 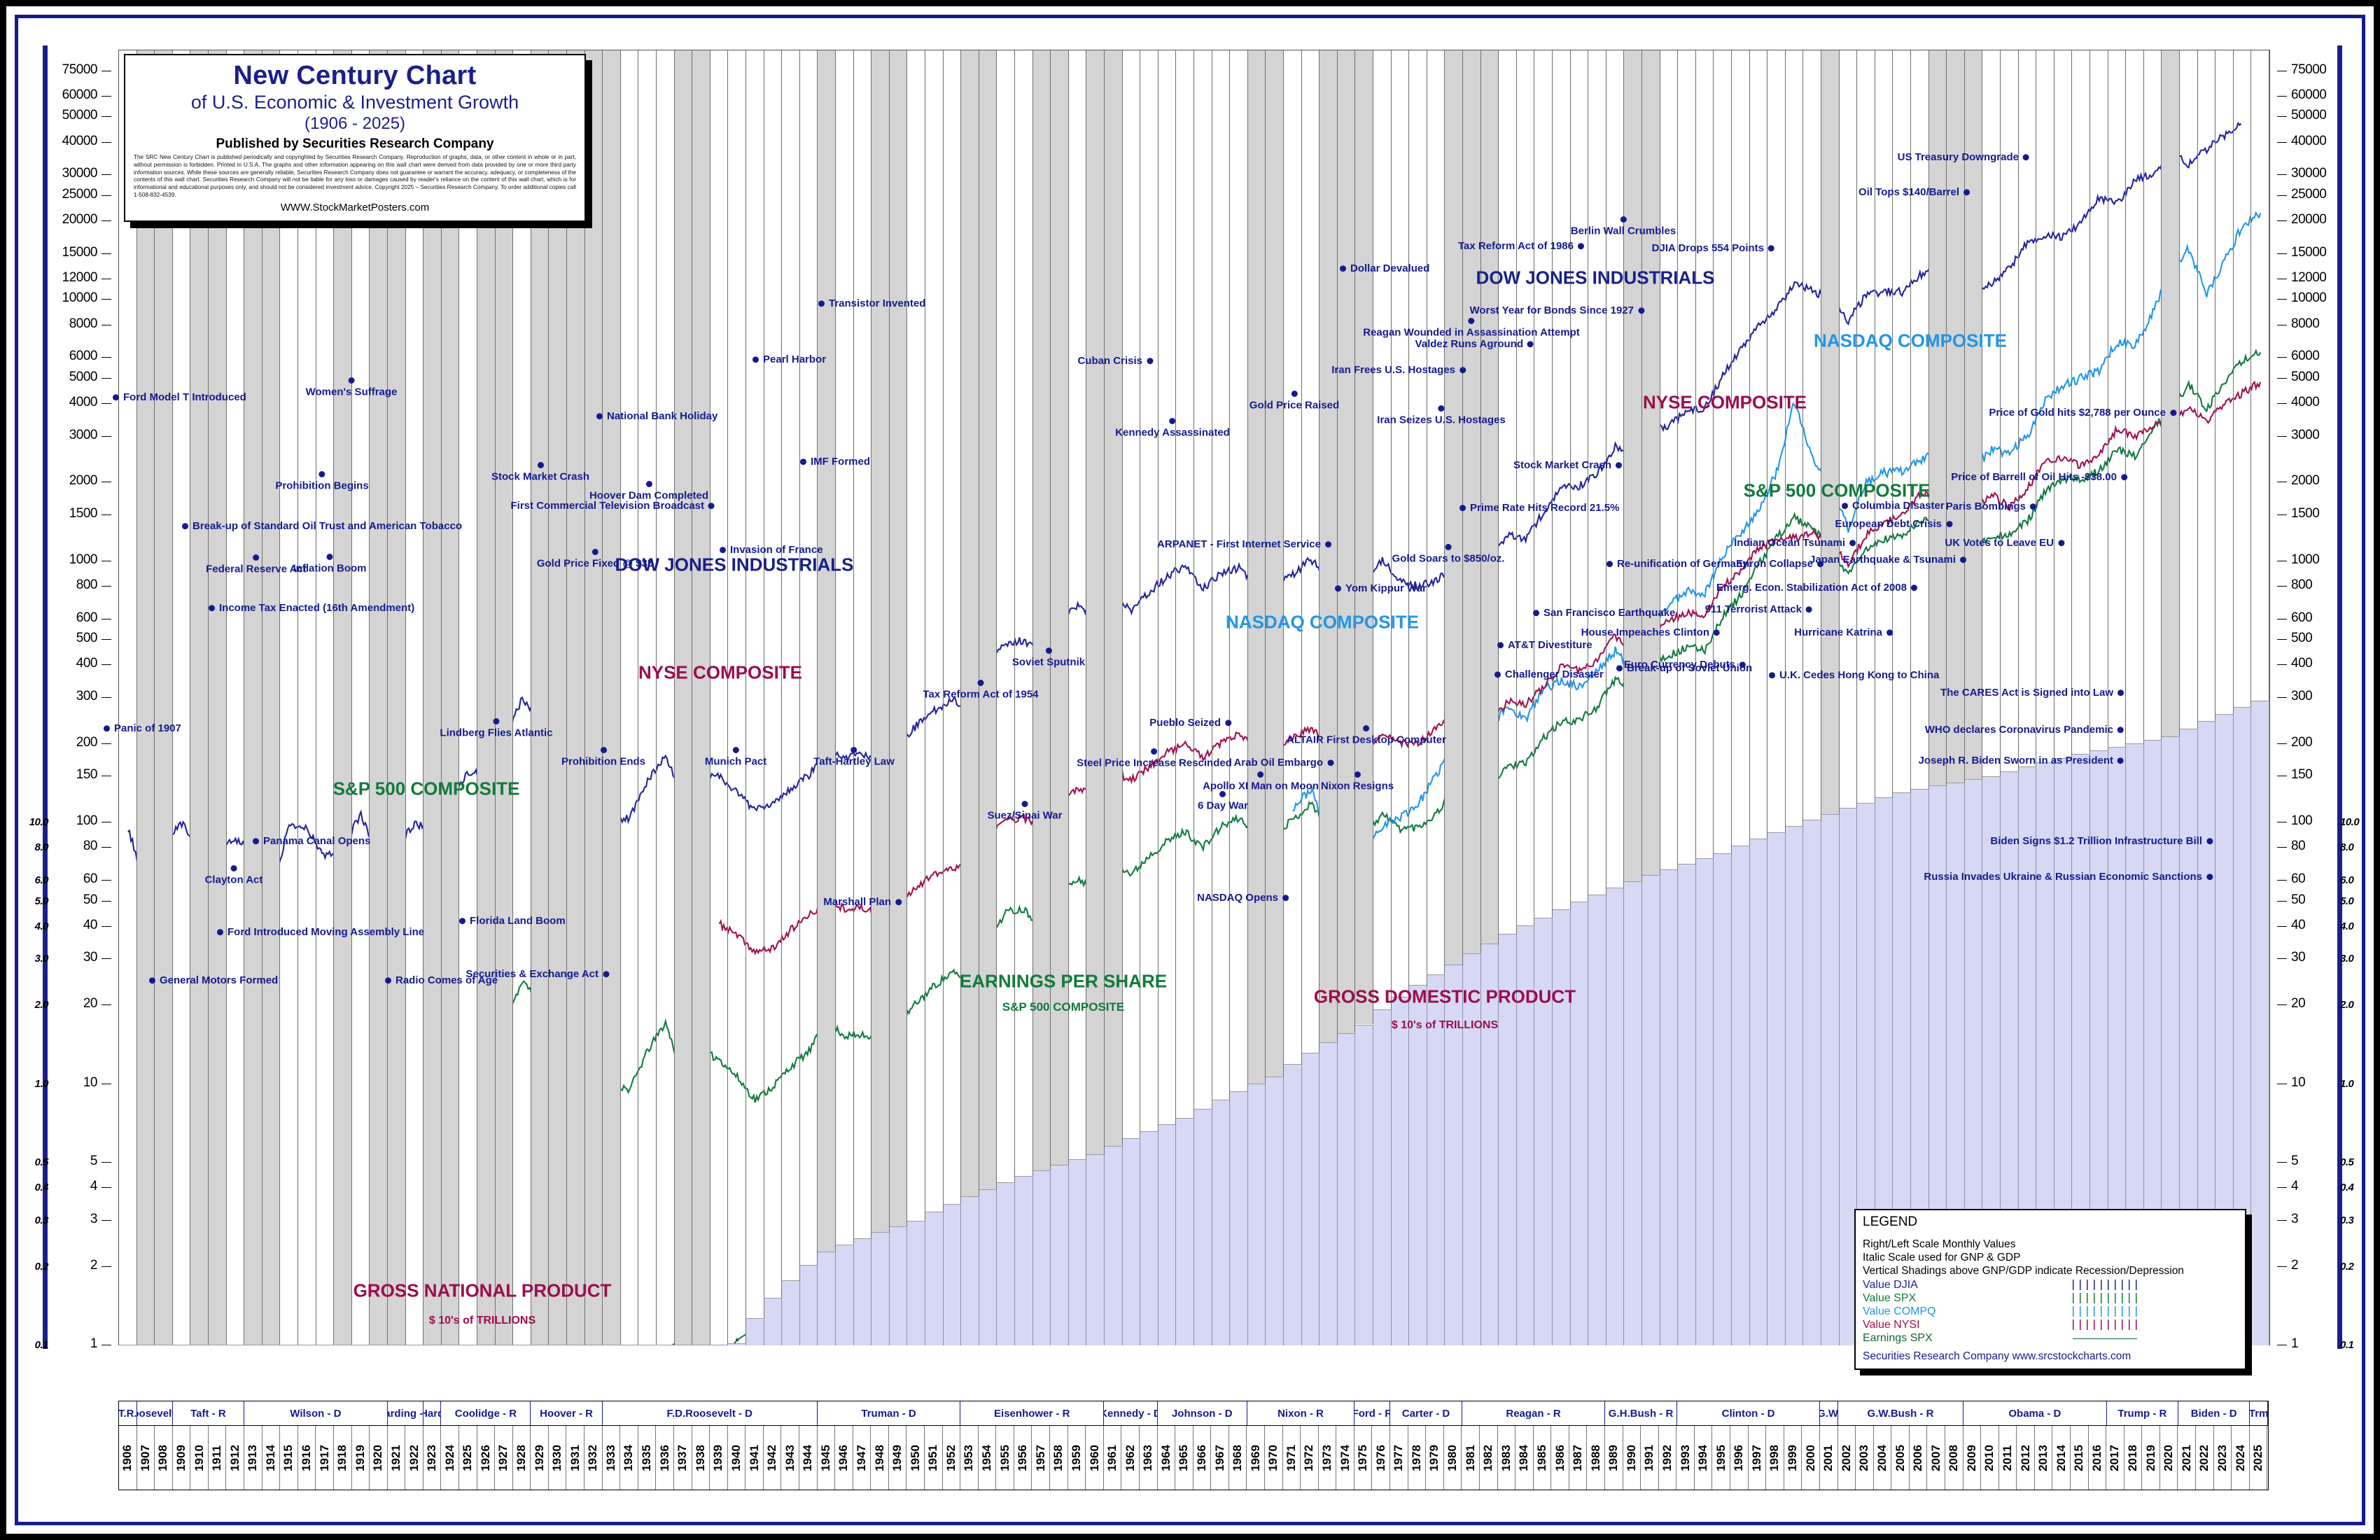 I want to click on axis-tick-label: 30000, so click(x=80, y=173).